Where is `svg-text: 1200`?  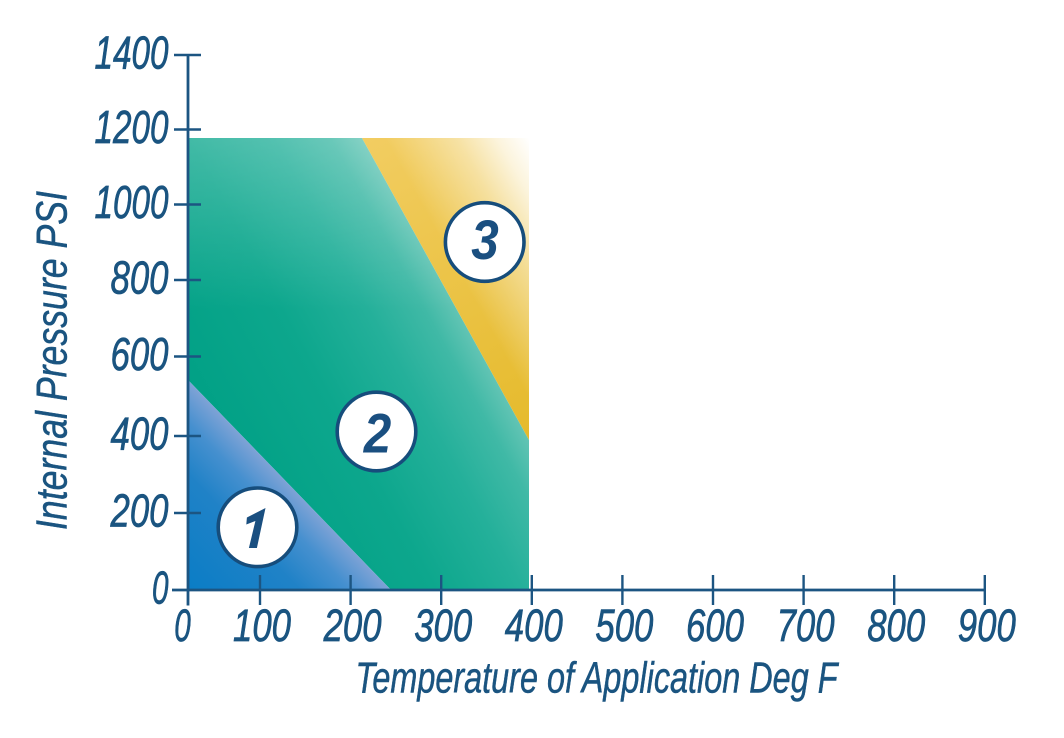 svg-text: 1200 is located at coordinates (132, 127).